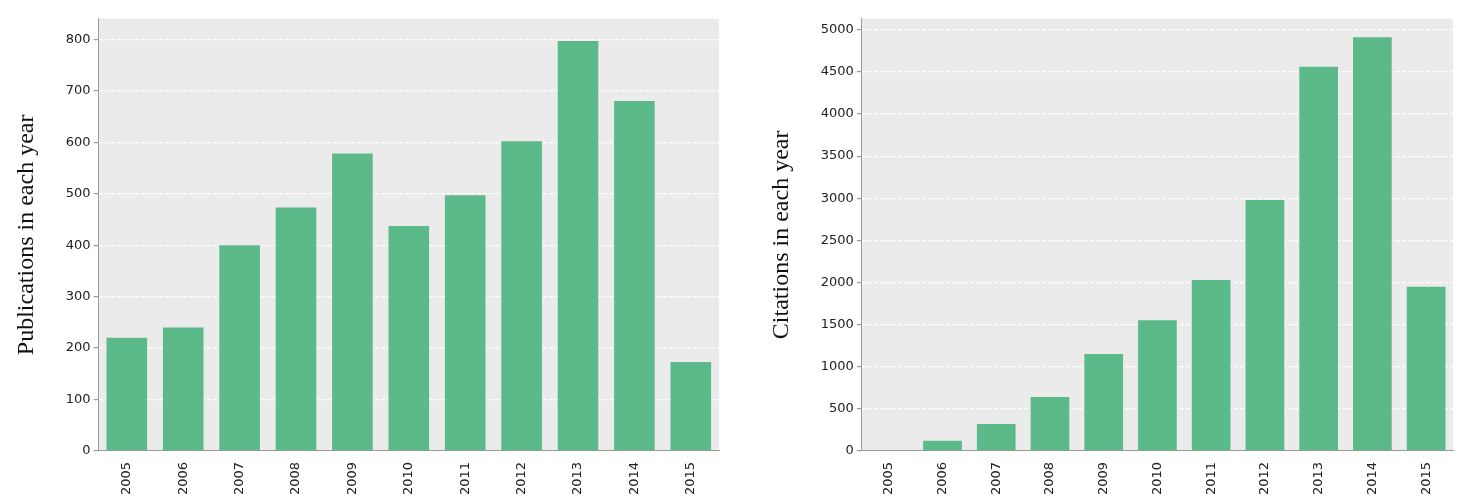 This screenshot has height=498, width=1465. What do you see at coordinates (78, 244) in the screenshot?
I see `y-tick-label: 400` at bounding box center [78, 244].